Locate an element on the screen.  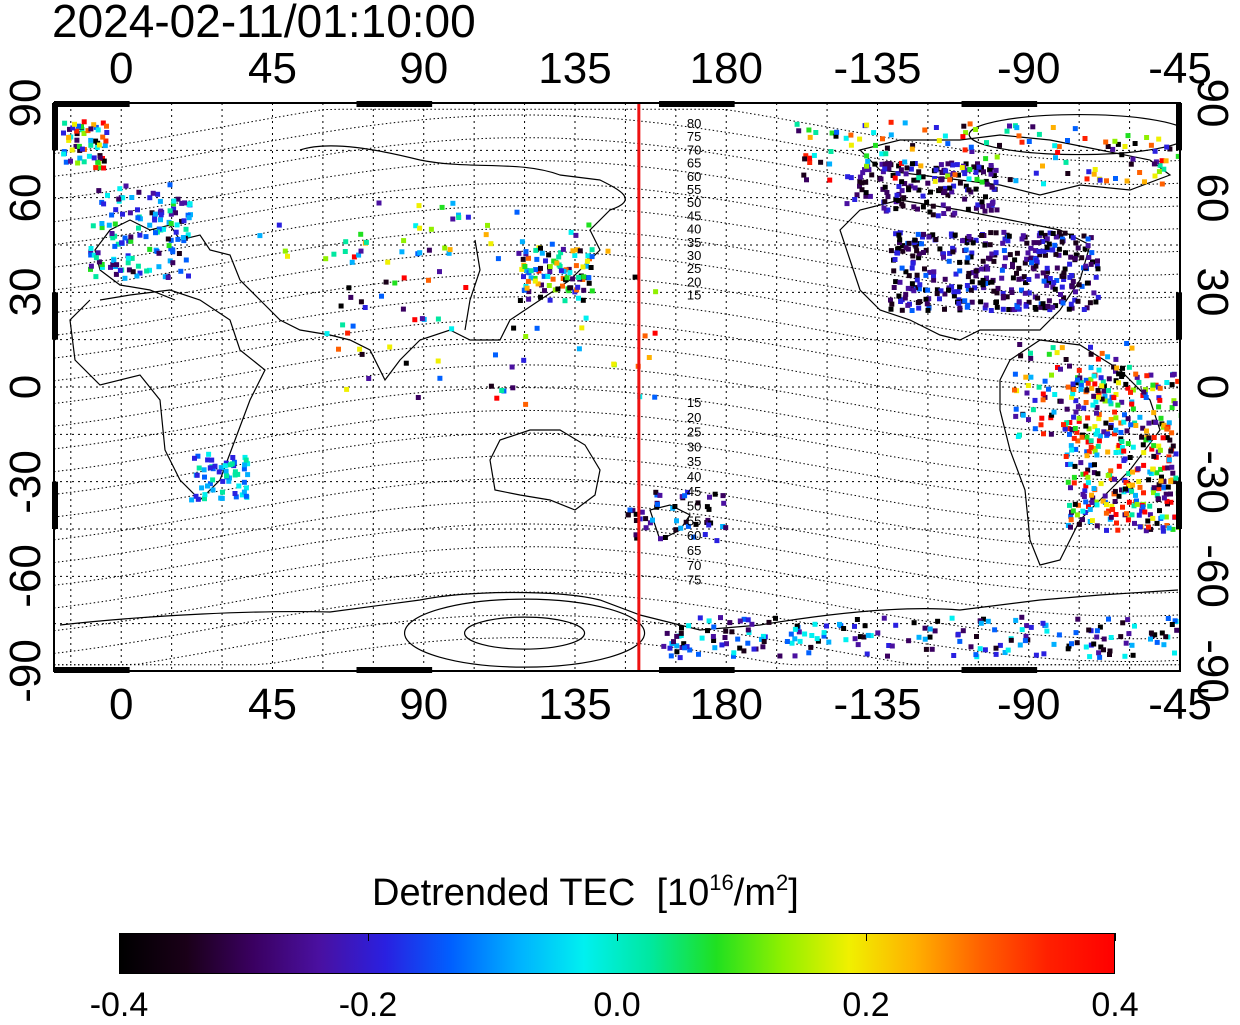
pole-contour is located at coordinates (524, 633).